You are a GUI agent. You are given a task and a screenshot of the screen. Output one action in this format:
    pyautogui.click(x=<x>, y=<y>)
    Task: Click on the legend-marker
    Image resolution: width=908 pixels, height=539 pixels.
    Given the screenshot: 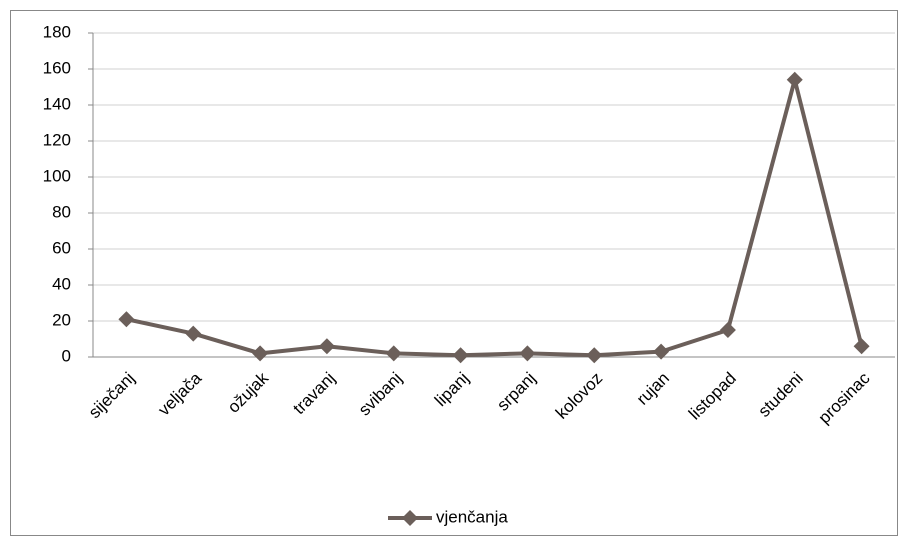 What is the action you would take?
    pyautogui.click(x=410, y=518)
    